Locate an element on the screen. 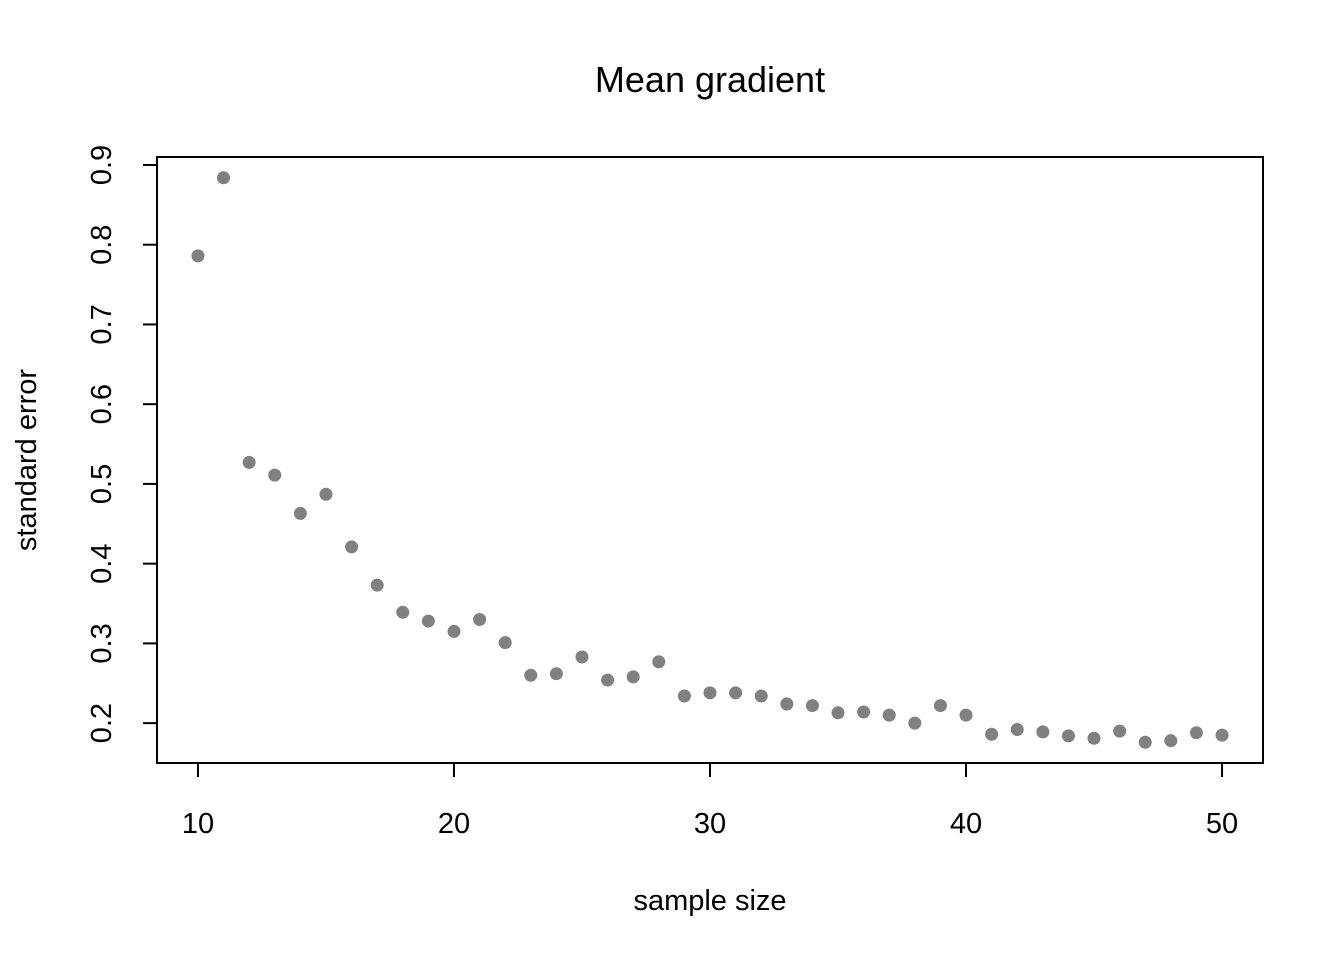 Image resolution: width=1344 pixels, height=960 pixels. x-tick-label: 20 is located at coordinates (454, 824).